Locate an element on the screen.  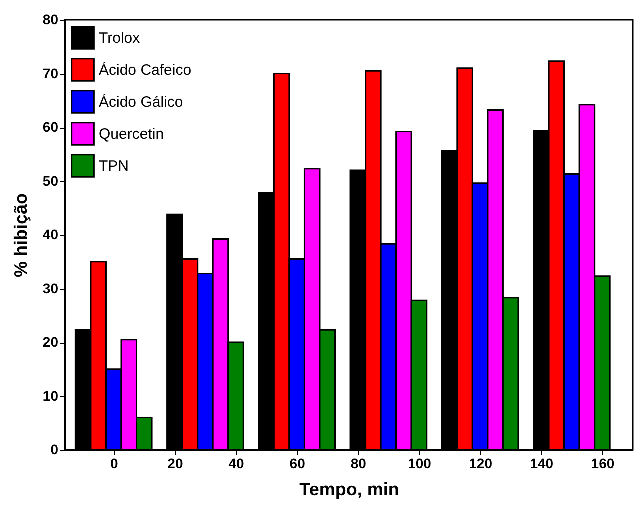
legend-label: Quercetin is located at coordinates (131, 134).